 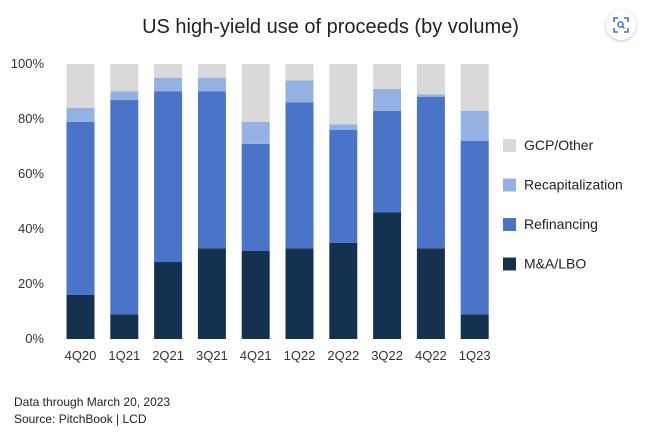 What do you see at coordinates (256, 355) in the screenshot?
I see `x-tick-label: 4Q21` at bounding box center [256, 355].